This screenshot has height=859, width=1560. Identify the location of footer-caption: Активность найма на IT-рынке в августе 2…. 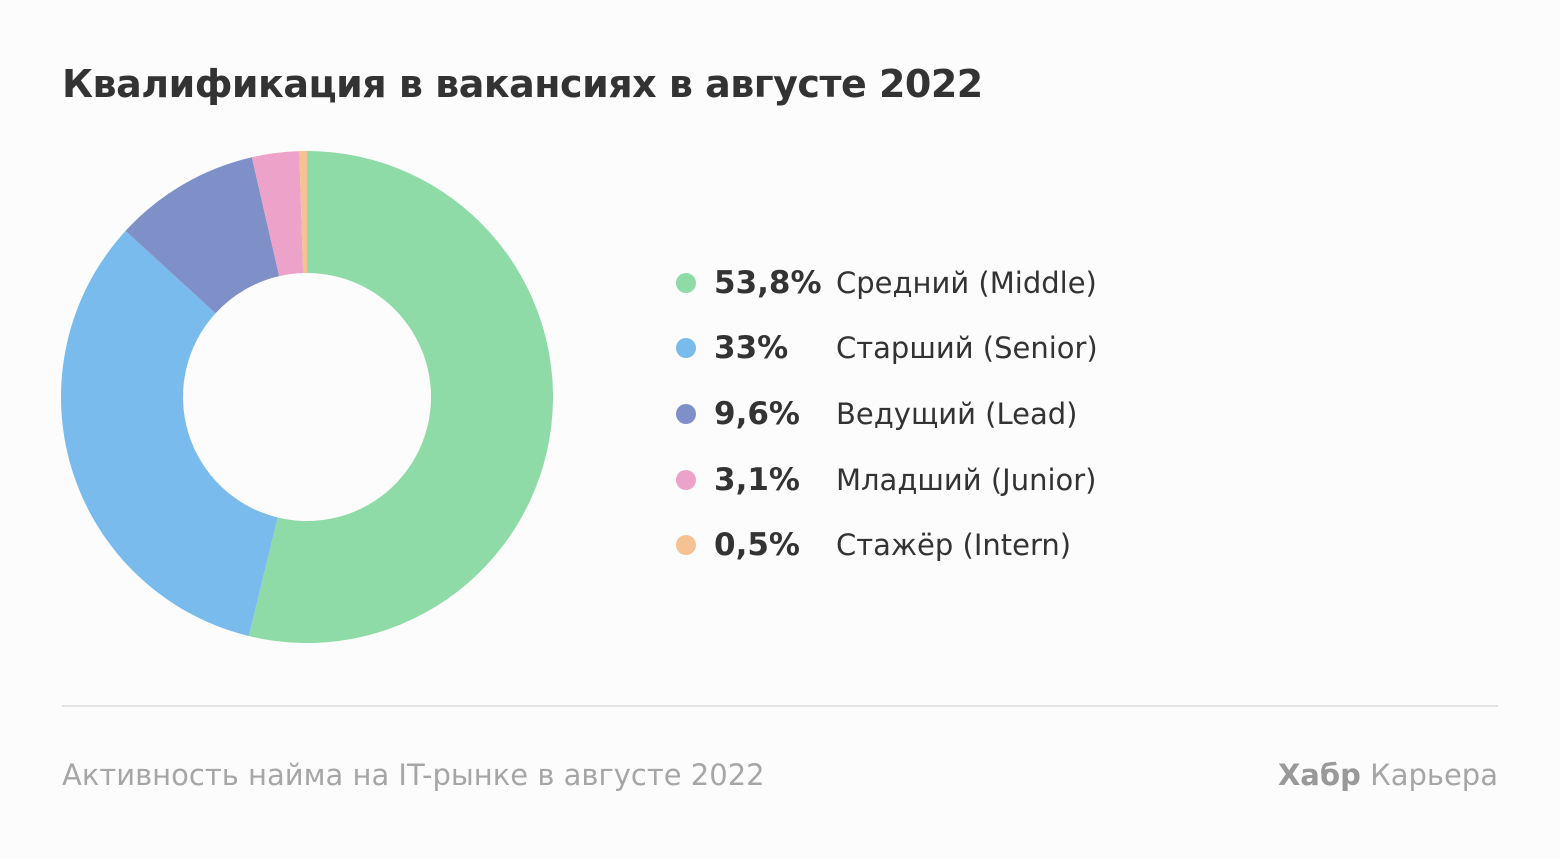
(413, 775).